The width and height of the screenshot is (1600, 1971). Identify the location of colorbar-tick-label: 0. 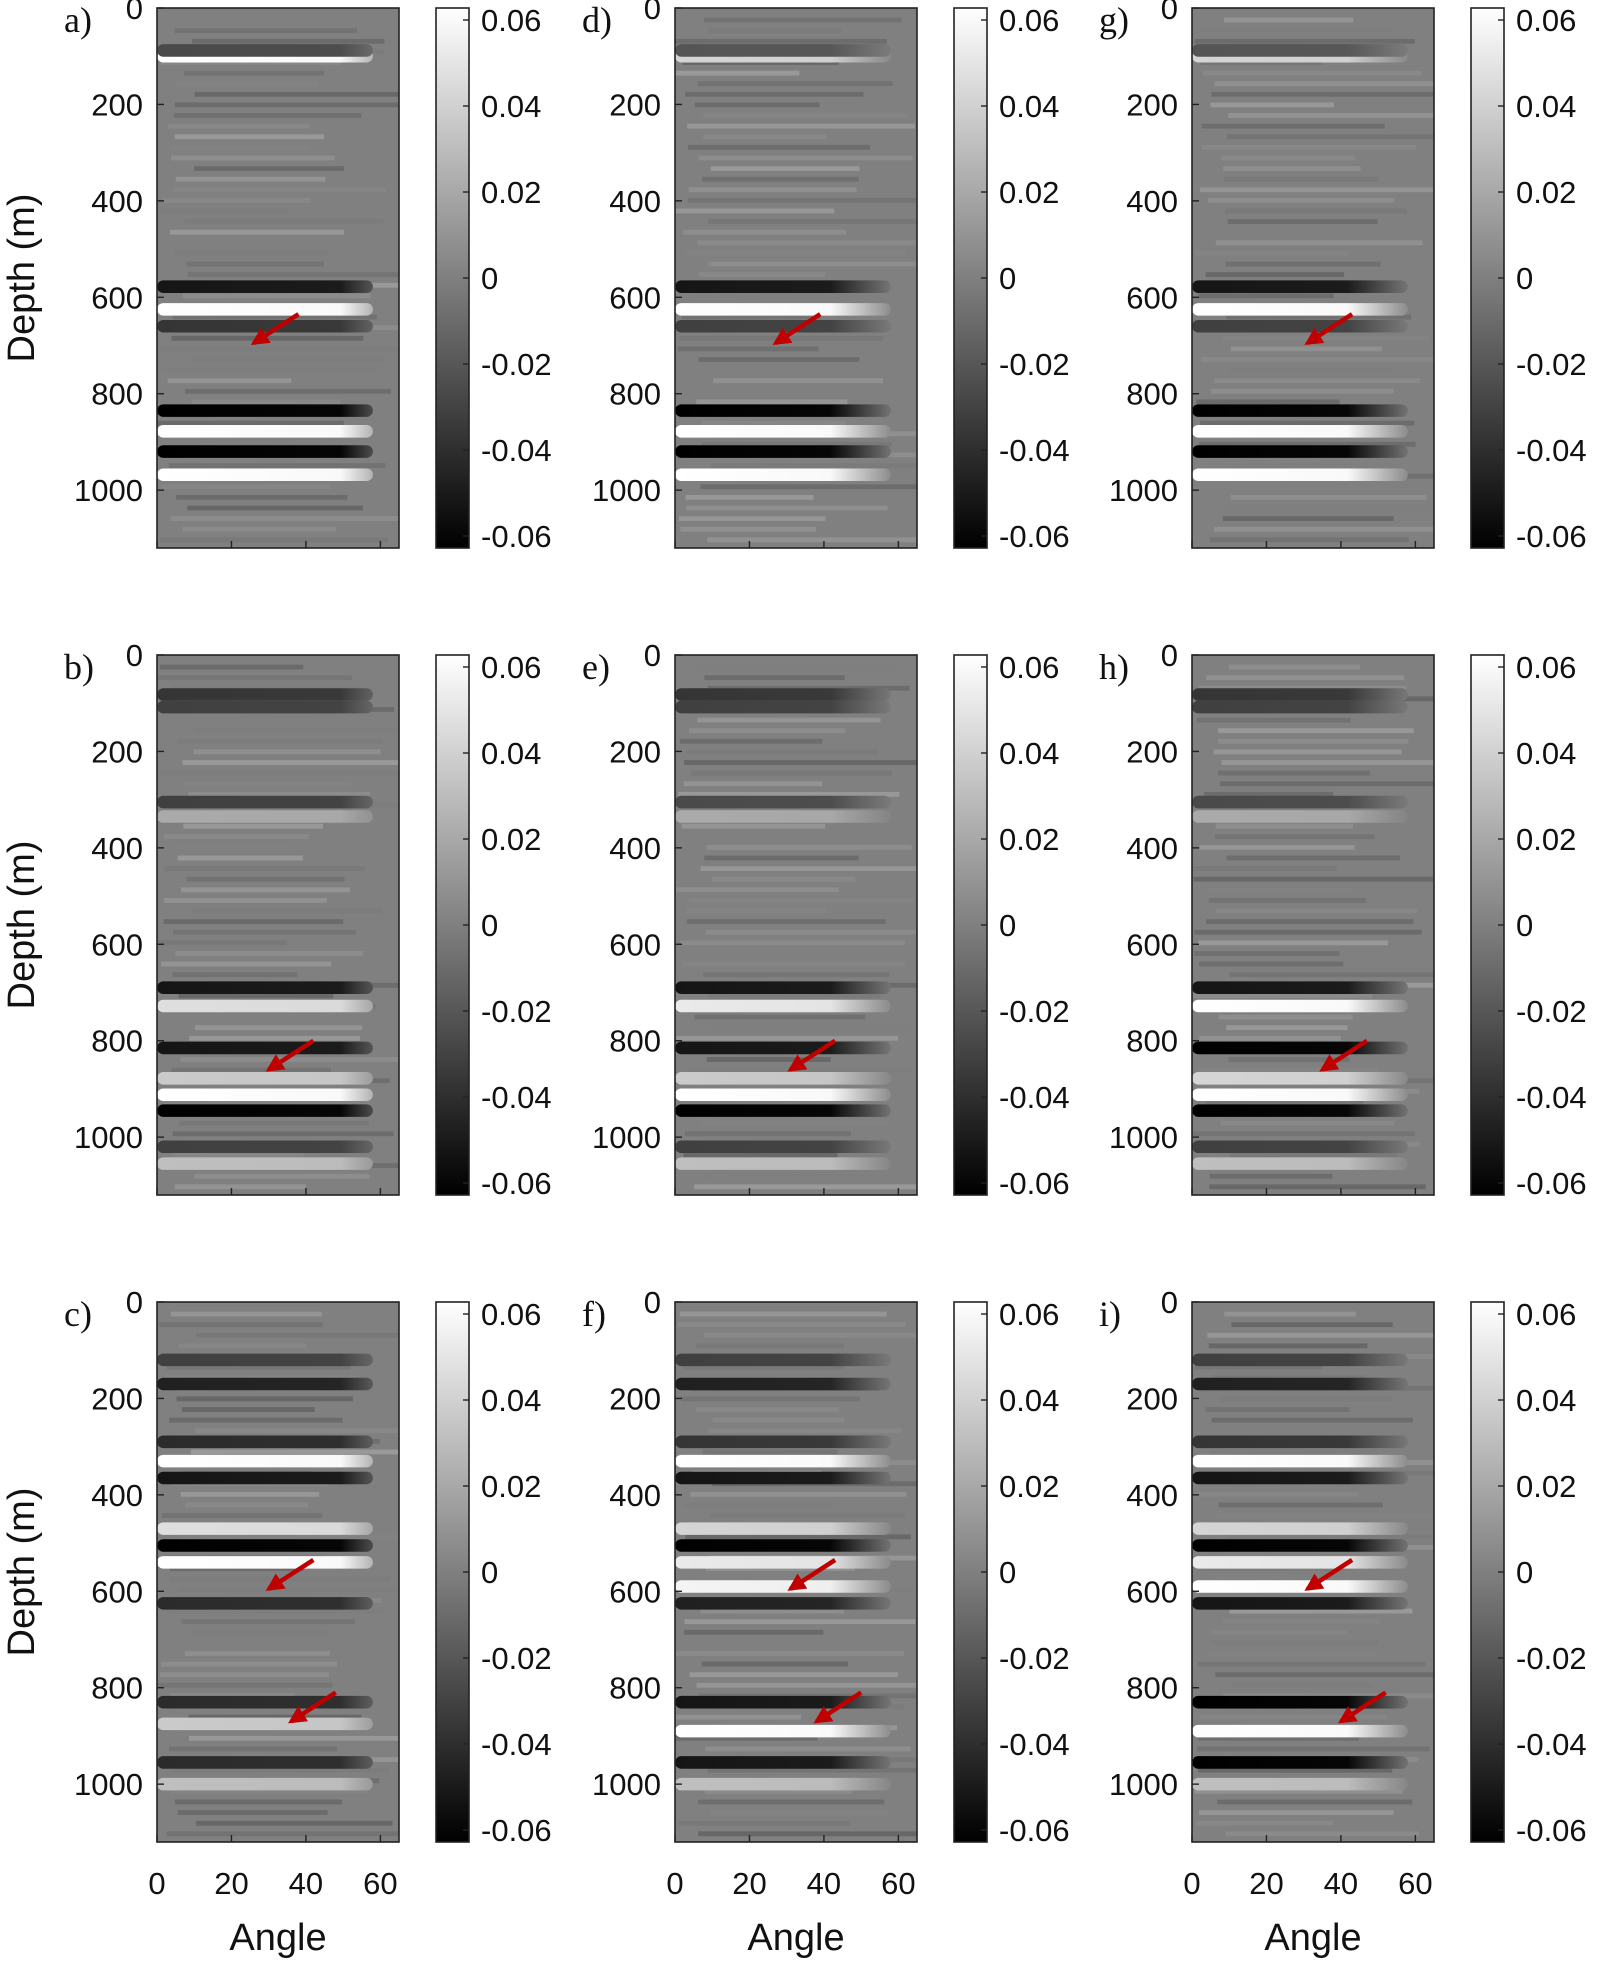
(1524, 925).